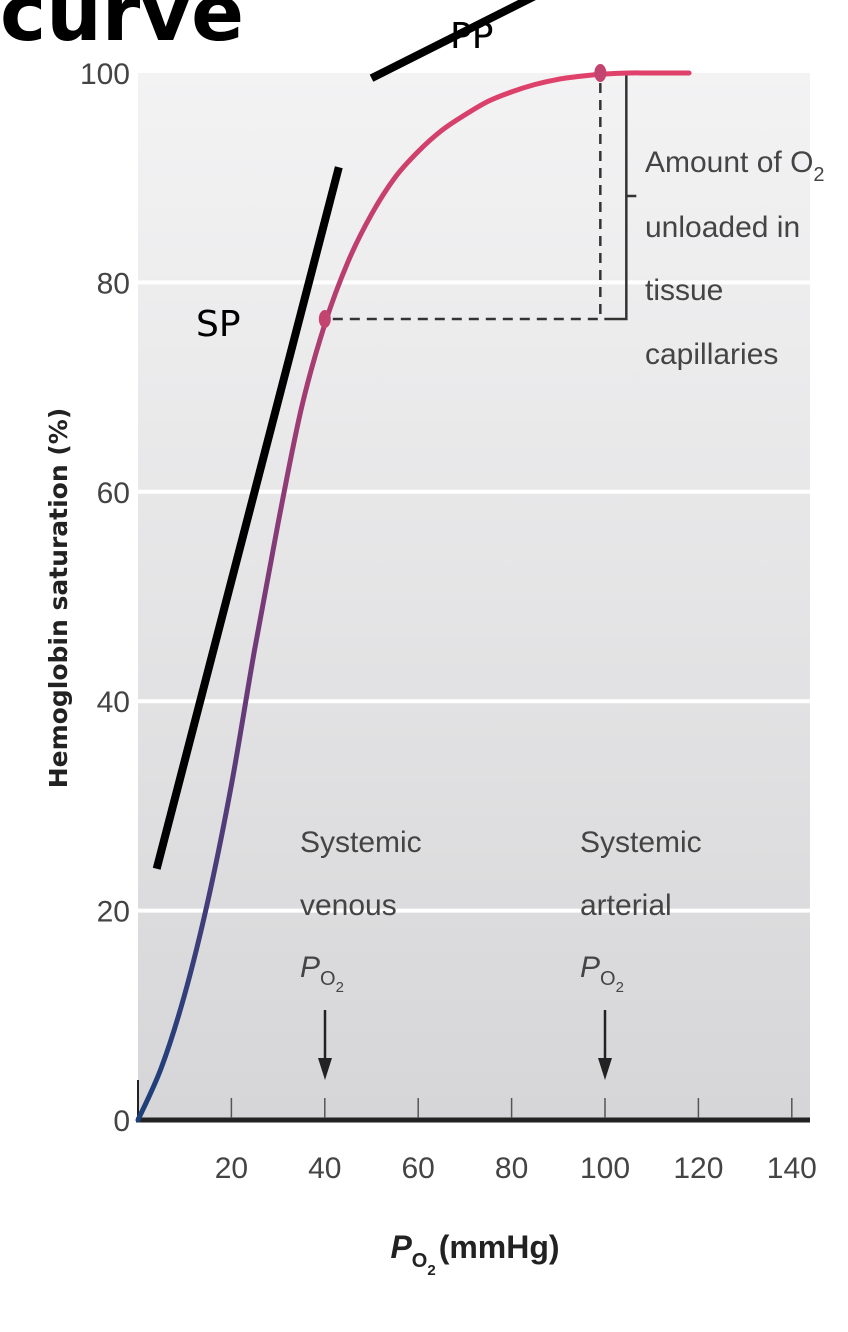 The height and width of the screenshot is (1332, 848). What do you see at coordinates (698, 1168) in the screenshot?
I see `x-tick-label: 120` at bounding box center [698, 1168].